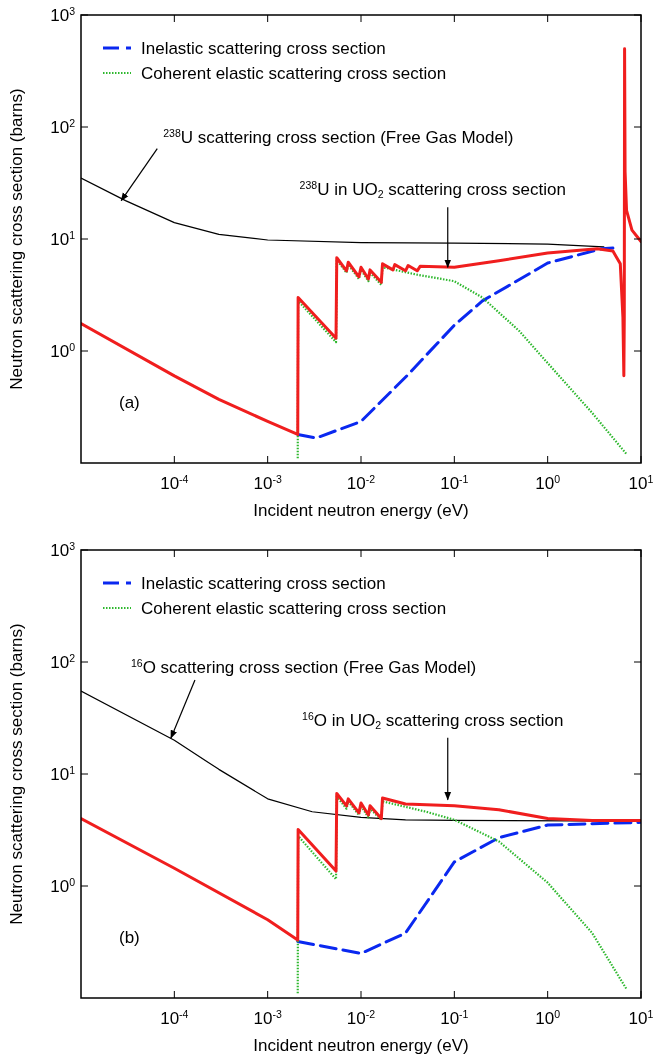 The width and height of the screenshot is (667, 1064). What do you see at coordinates (433, 720) in the screenshot?
I see `annotation: $^{16}$O in UO$_{2}$ scattering cross section` at bounding box center [433, 720].